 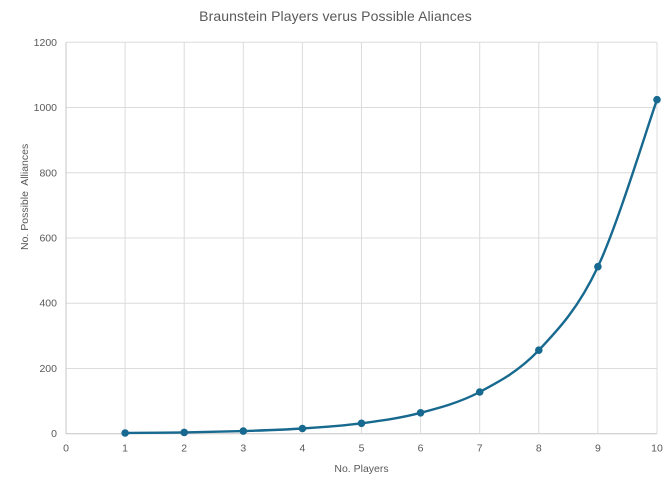 What do you see at coordinates (66, 449) in the screenshot?
I see `x-tick-label: 0` at bounding box center [66, 449].